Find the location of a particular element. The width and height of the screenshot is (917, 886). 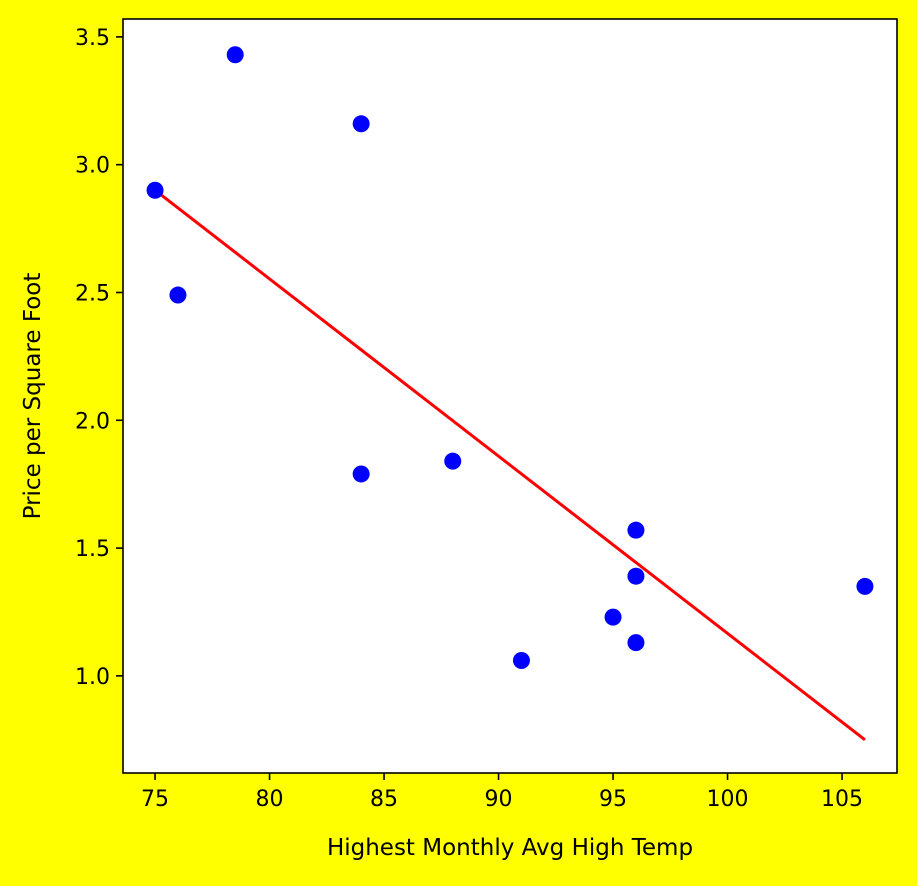

x-tick-label: 85 is located at coordinates (384, 799).